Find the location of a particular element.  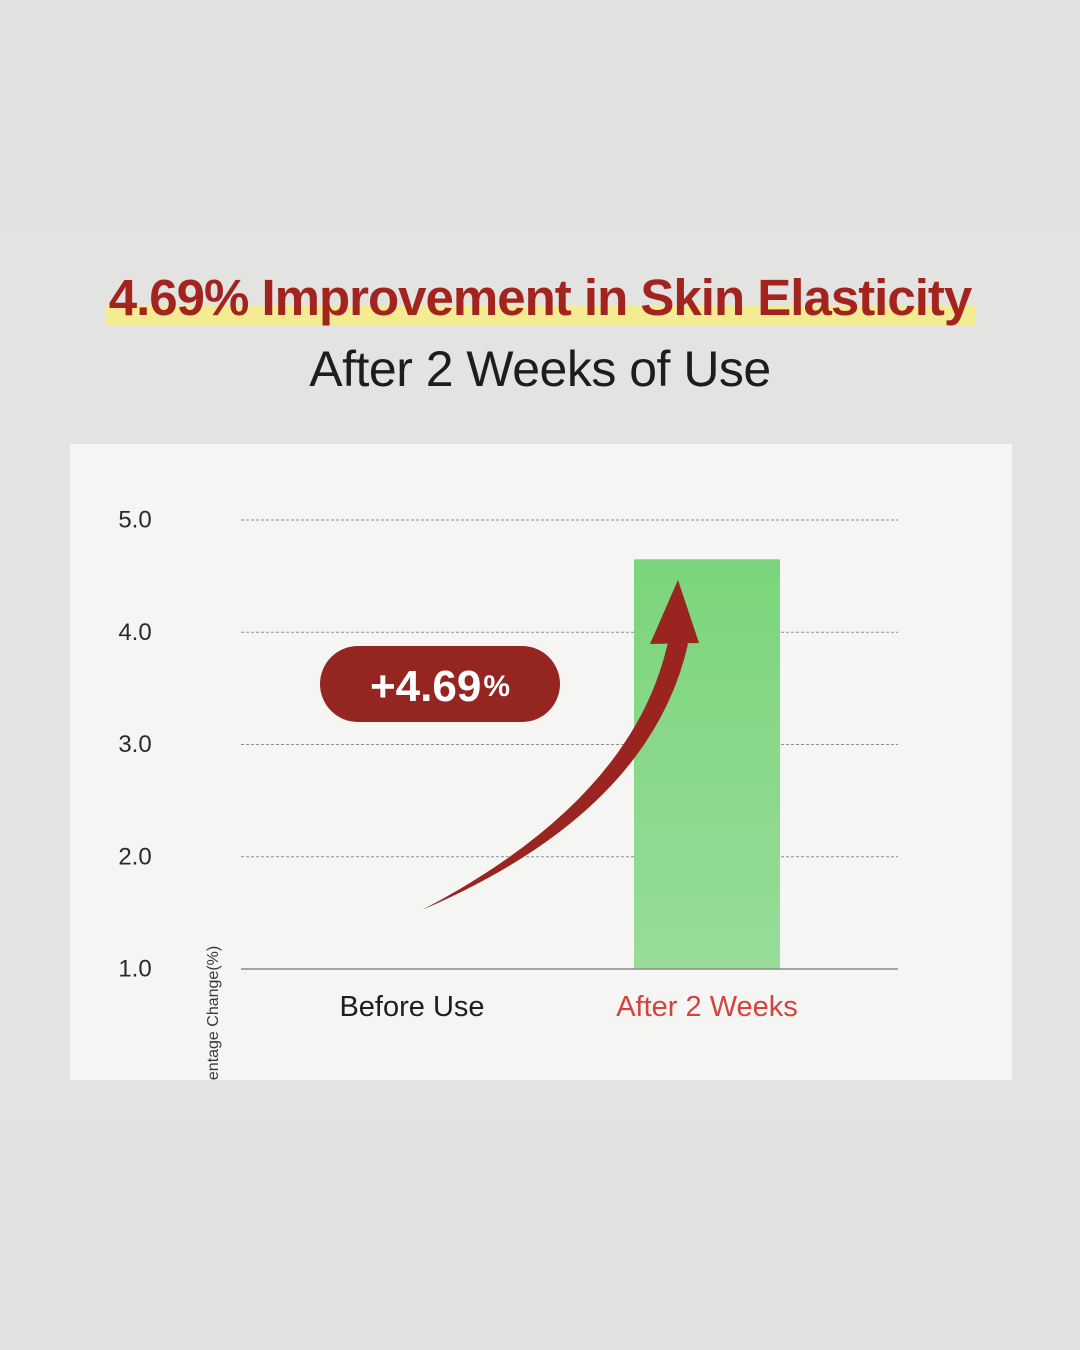

callout-unit: % is located at coordinates (496, 686).